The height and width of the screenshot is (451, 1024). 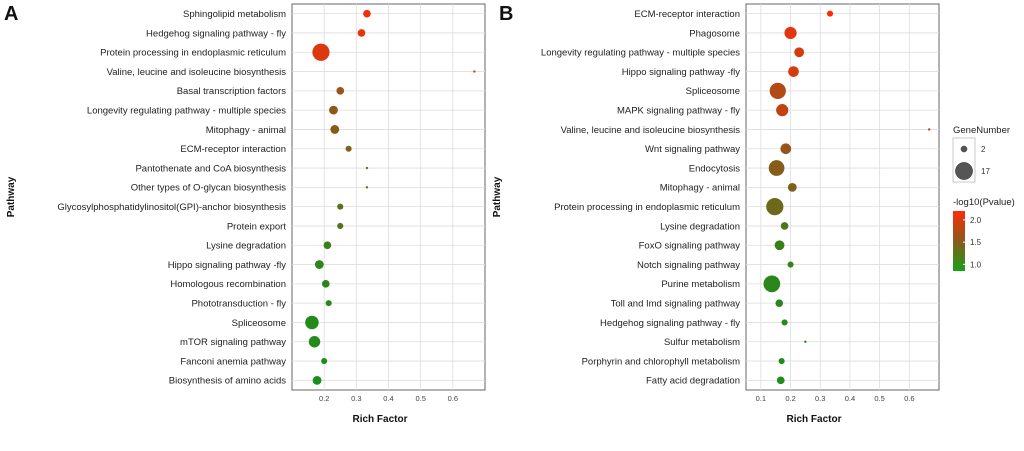 I want to click on panel-a-pathway-label: Fanconi anemia pathway, so click(x=233, y=361).